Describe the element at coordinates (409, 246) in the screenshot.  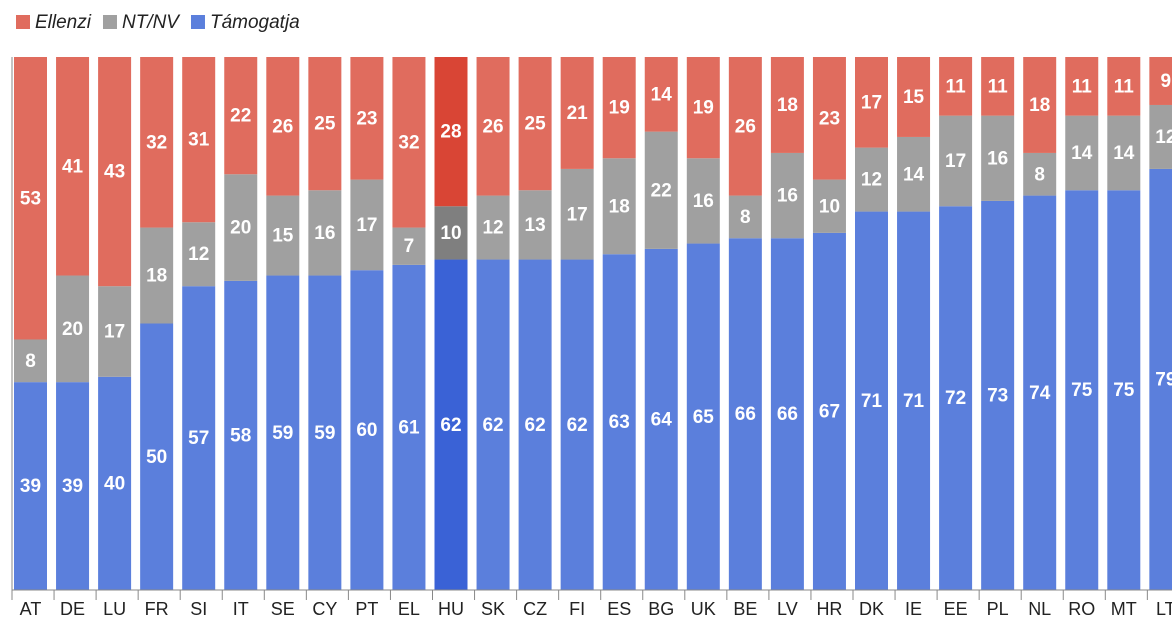
I see `value-label: 7` at that location.